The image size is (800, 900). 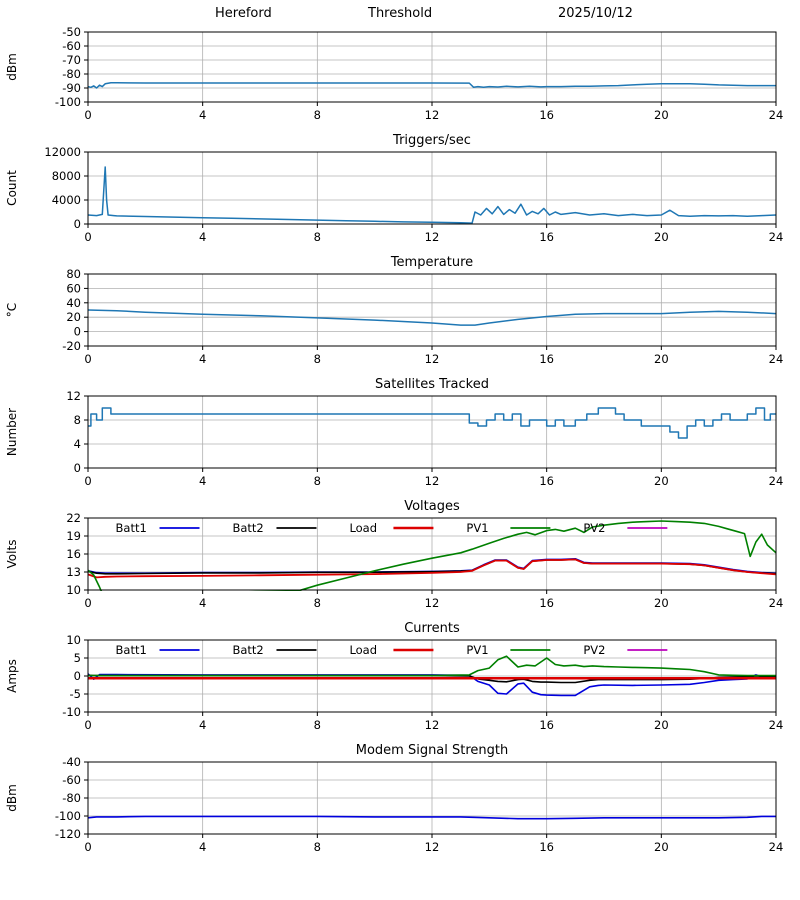 I want to click on svg-text: 40, so click(x=73, y=303).